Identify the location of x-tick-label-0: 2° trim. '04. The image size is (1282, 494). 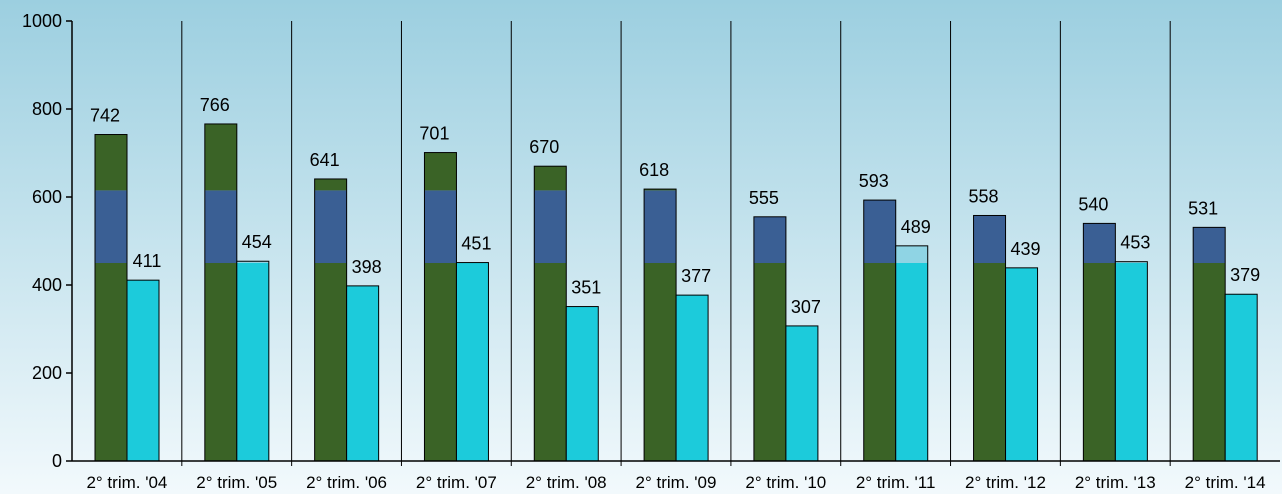
(126, 482).